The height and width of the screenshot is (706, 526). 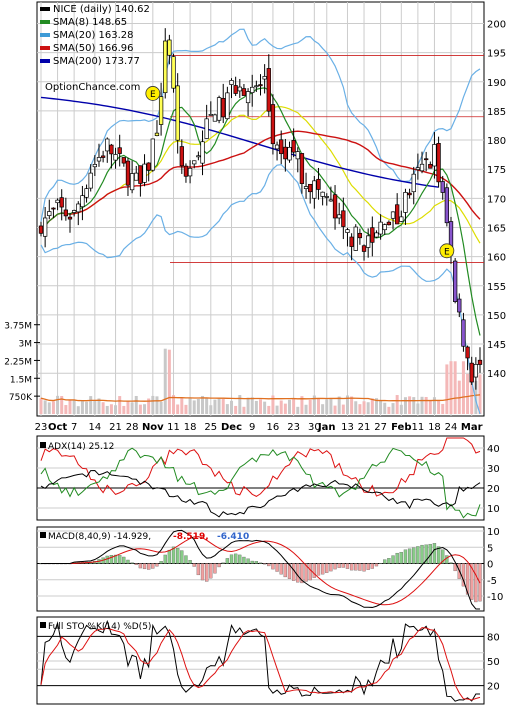 I want to click on price-tick-label: 175, so click(x=496, y=170).